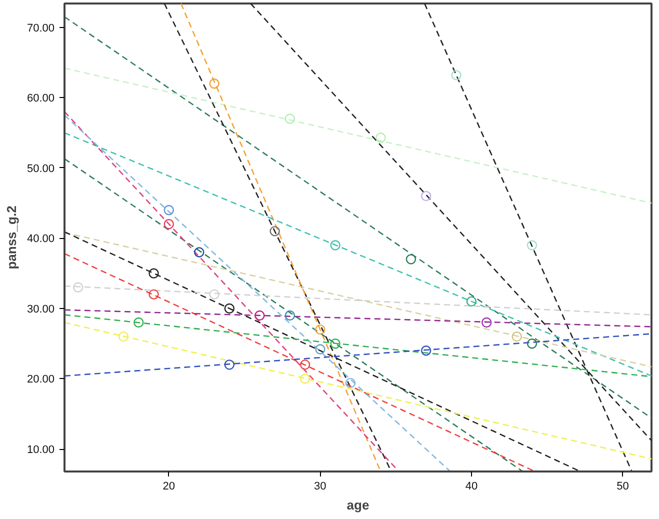  What do you see at coordinates (40, 168) in the screenshot?
I see `y-tick-label: 50.00` at bounding box center [40, 168].